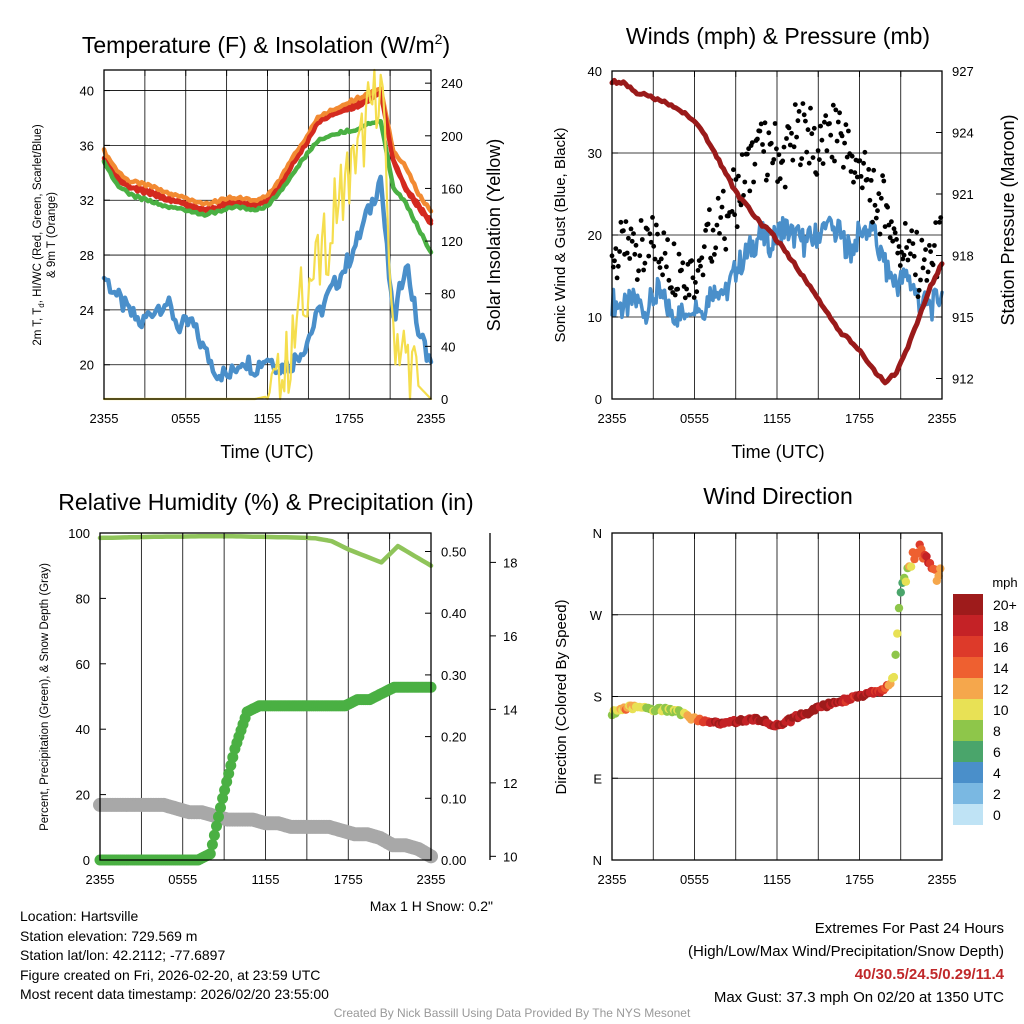 The width and height of the screenshot is (1024, 1024). I want to click on y2-tick-label: 912, so click(963, 379).